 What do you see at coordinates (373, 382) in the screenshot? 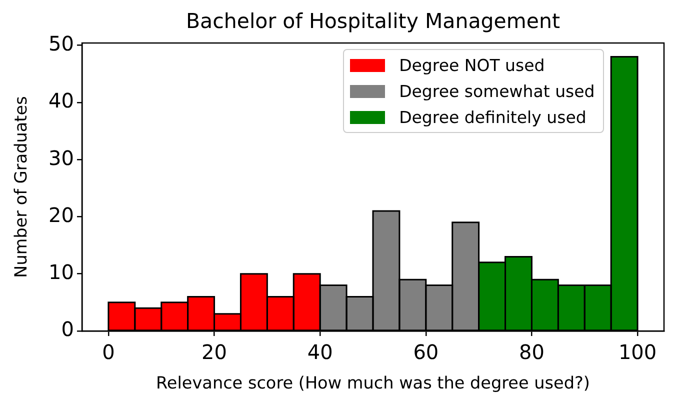
I see `x-axis-title: Relevance score (How much was the degree used?)` at bounding box center [373, 382].